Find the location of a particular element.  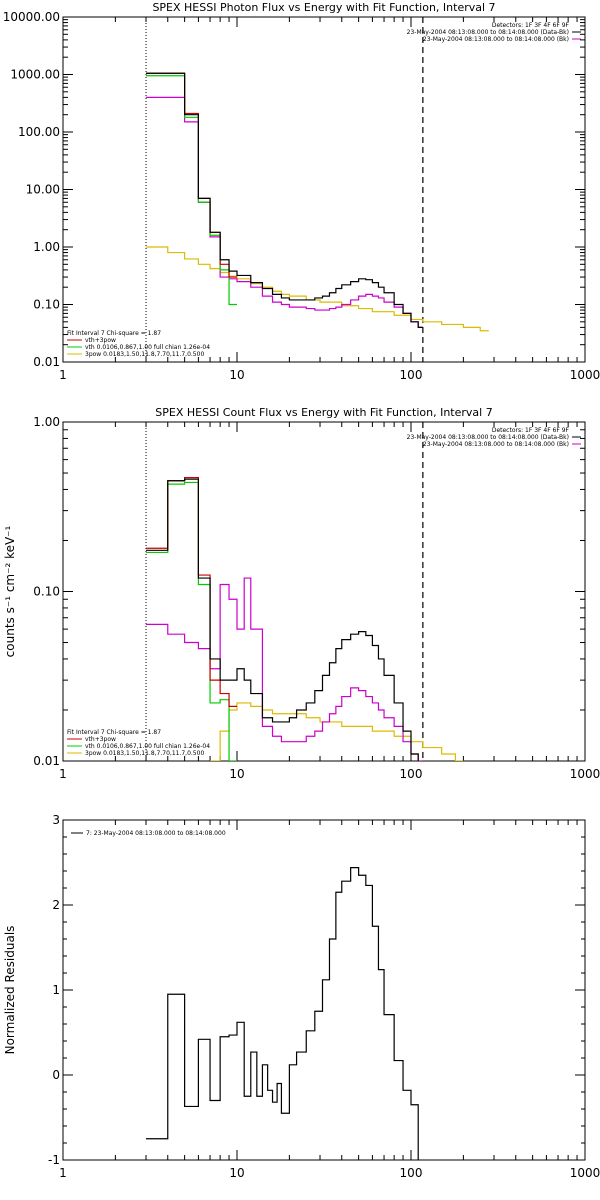

y-axis-label: Normalized Residuals is located at coordinates (10, 990).